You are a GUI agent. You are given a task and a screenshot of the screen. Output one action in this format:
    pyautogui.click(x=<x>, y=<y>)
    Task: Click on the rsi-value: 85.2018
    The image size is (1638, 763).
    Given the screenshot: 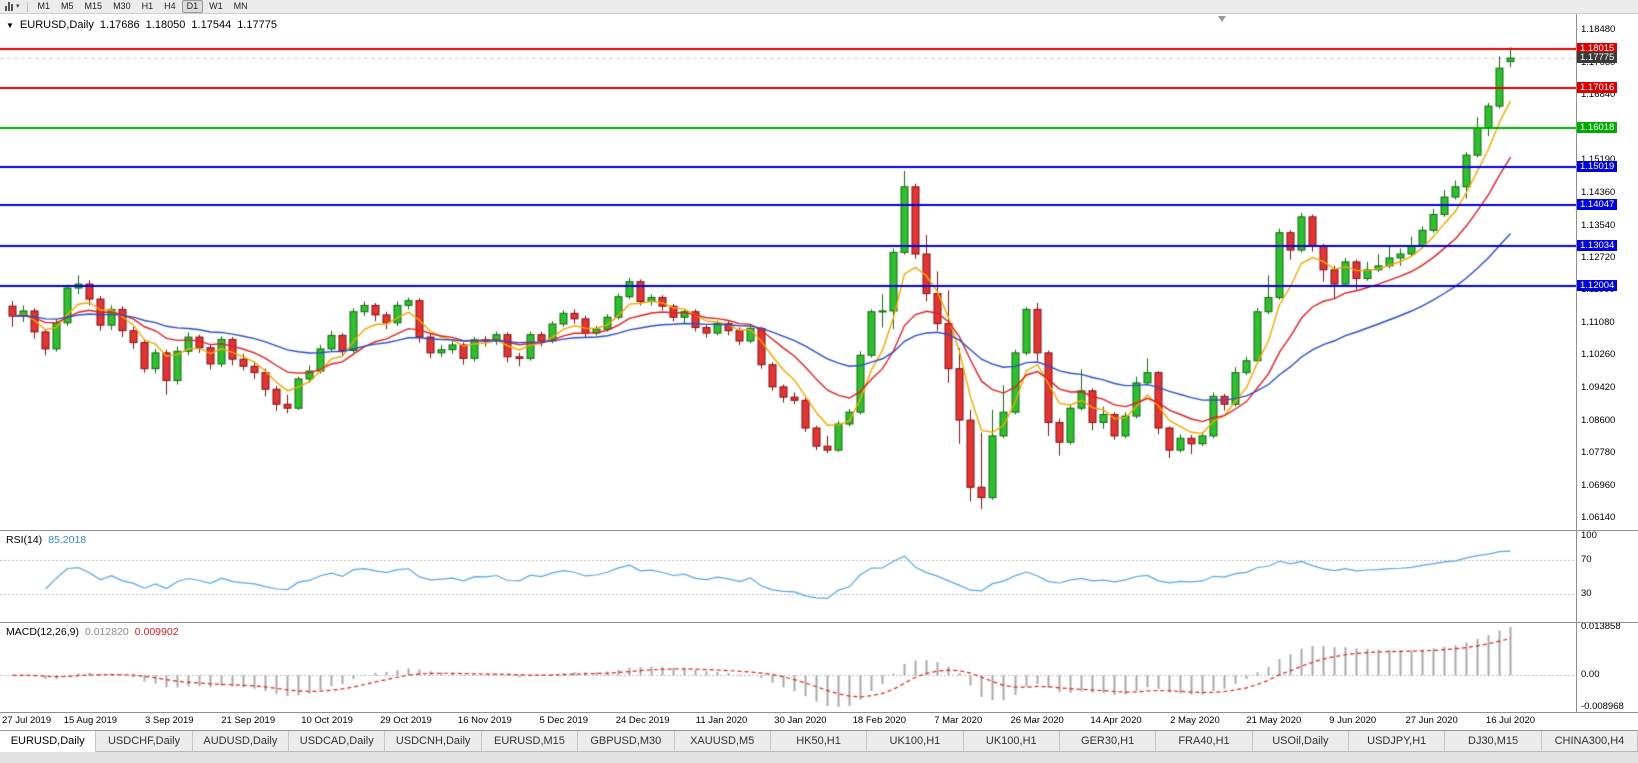 What is the action you would take?
    pyautogui.click(x=67, y=540)
    